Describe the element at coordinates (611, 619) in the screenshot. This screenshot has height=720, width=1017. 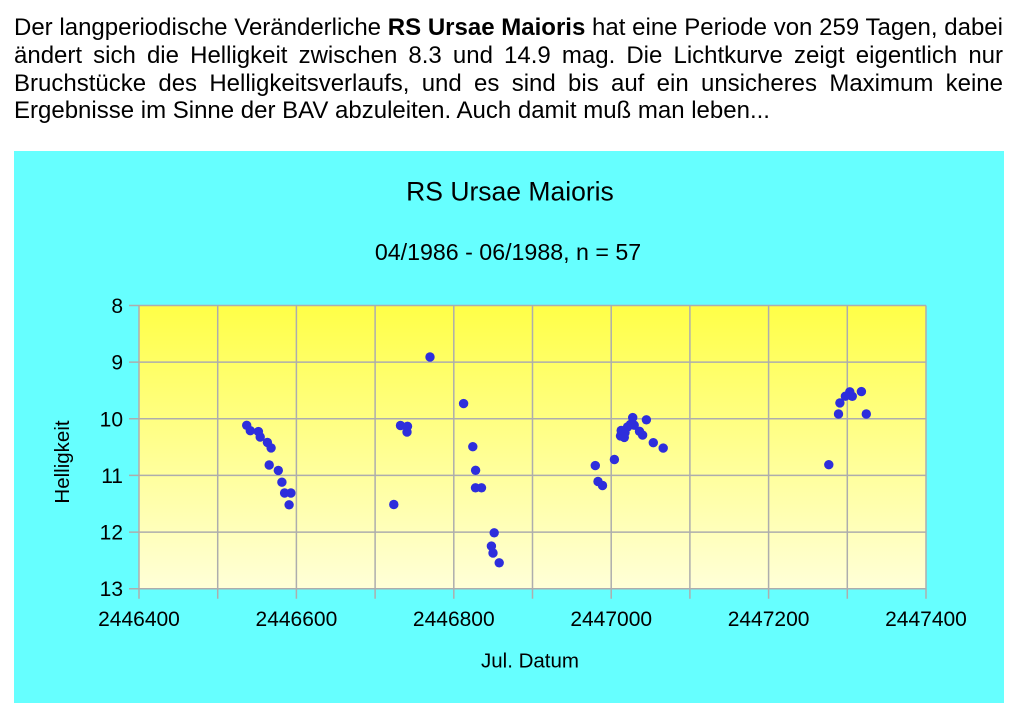
I see `svg-text: 2447000` at that location.